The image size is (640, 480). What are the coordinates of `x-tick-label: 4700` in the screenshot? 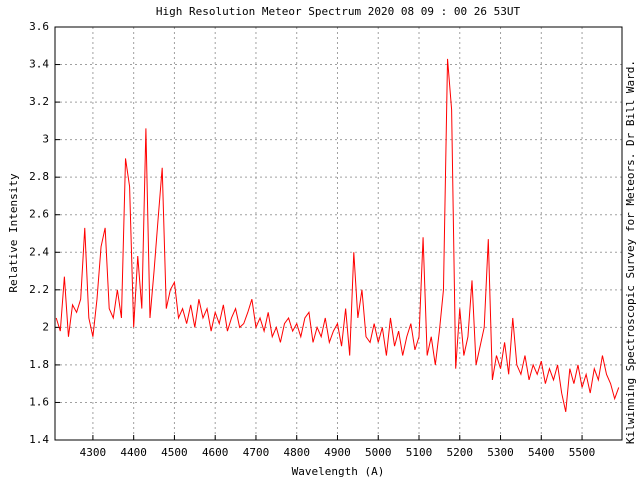 It's located at (256, 452).